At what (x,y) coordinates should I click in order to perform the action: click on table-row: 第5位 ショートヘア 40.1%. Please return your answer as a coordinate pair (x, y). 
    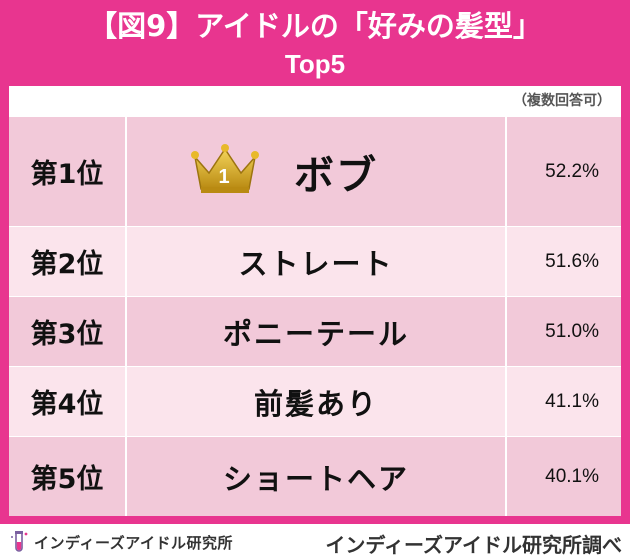
    Looking at the image, I should click on (315, 476).